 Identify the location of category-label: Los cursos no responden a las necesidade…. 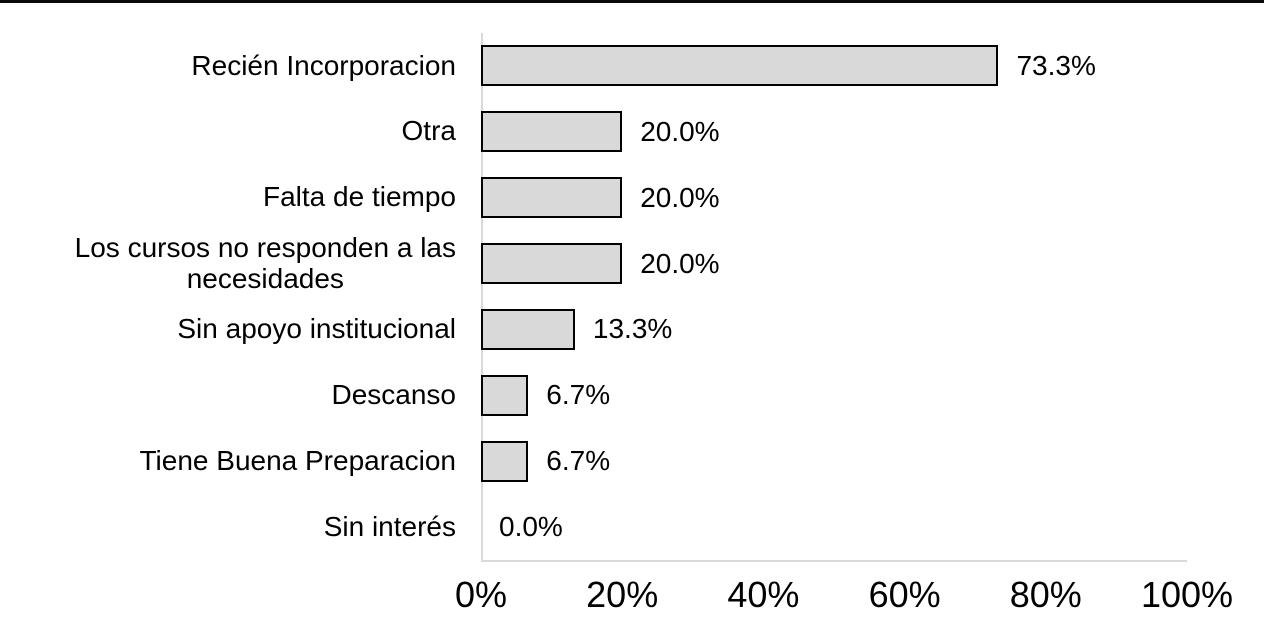
(228, 263).